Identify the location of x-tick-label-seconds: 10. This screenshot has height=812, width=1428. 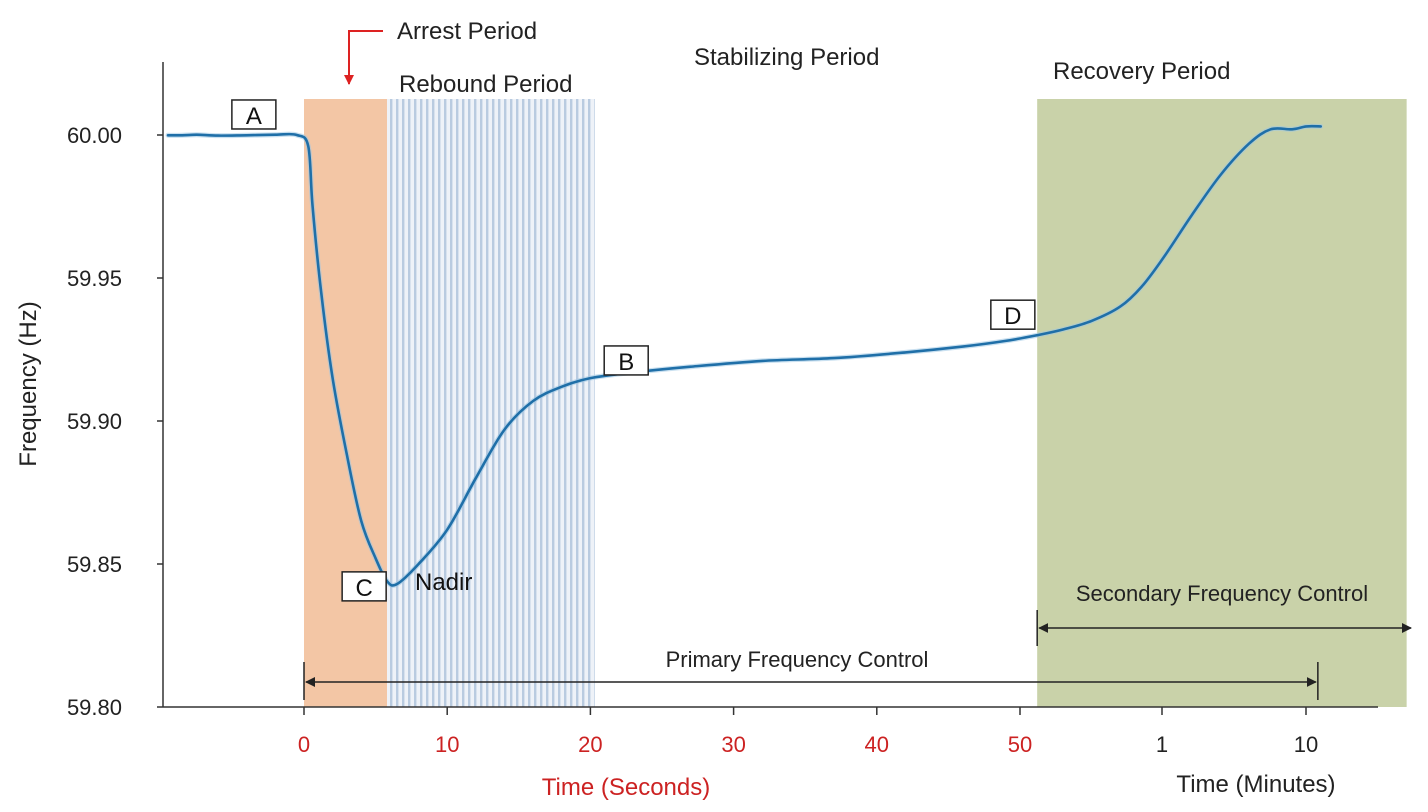
(447, 744).